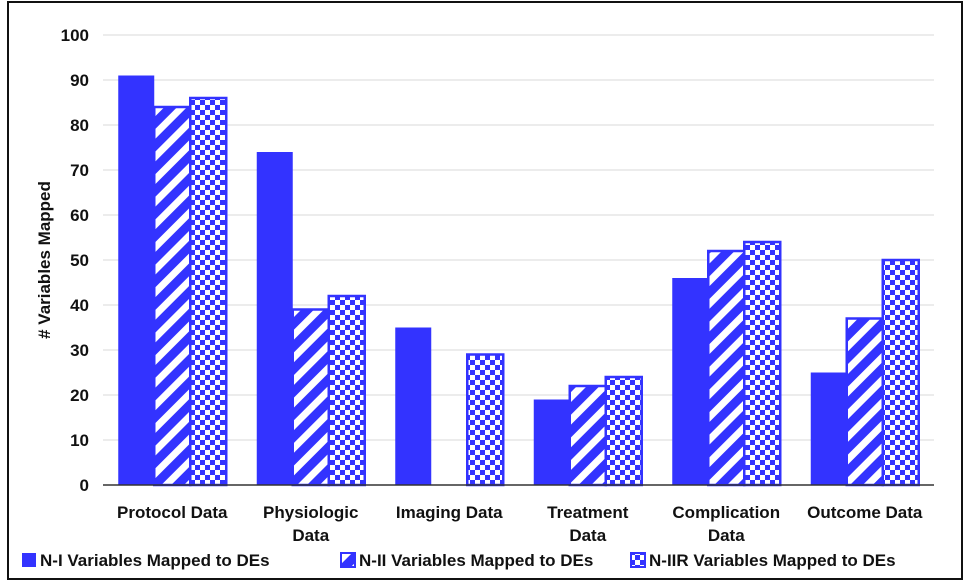 The image size is (966, 587). I want to click on x-tick-label: Physiologic, so click(310, 512).